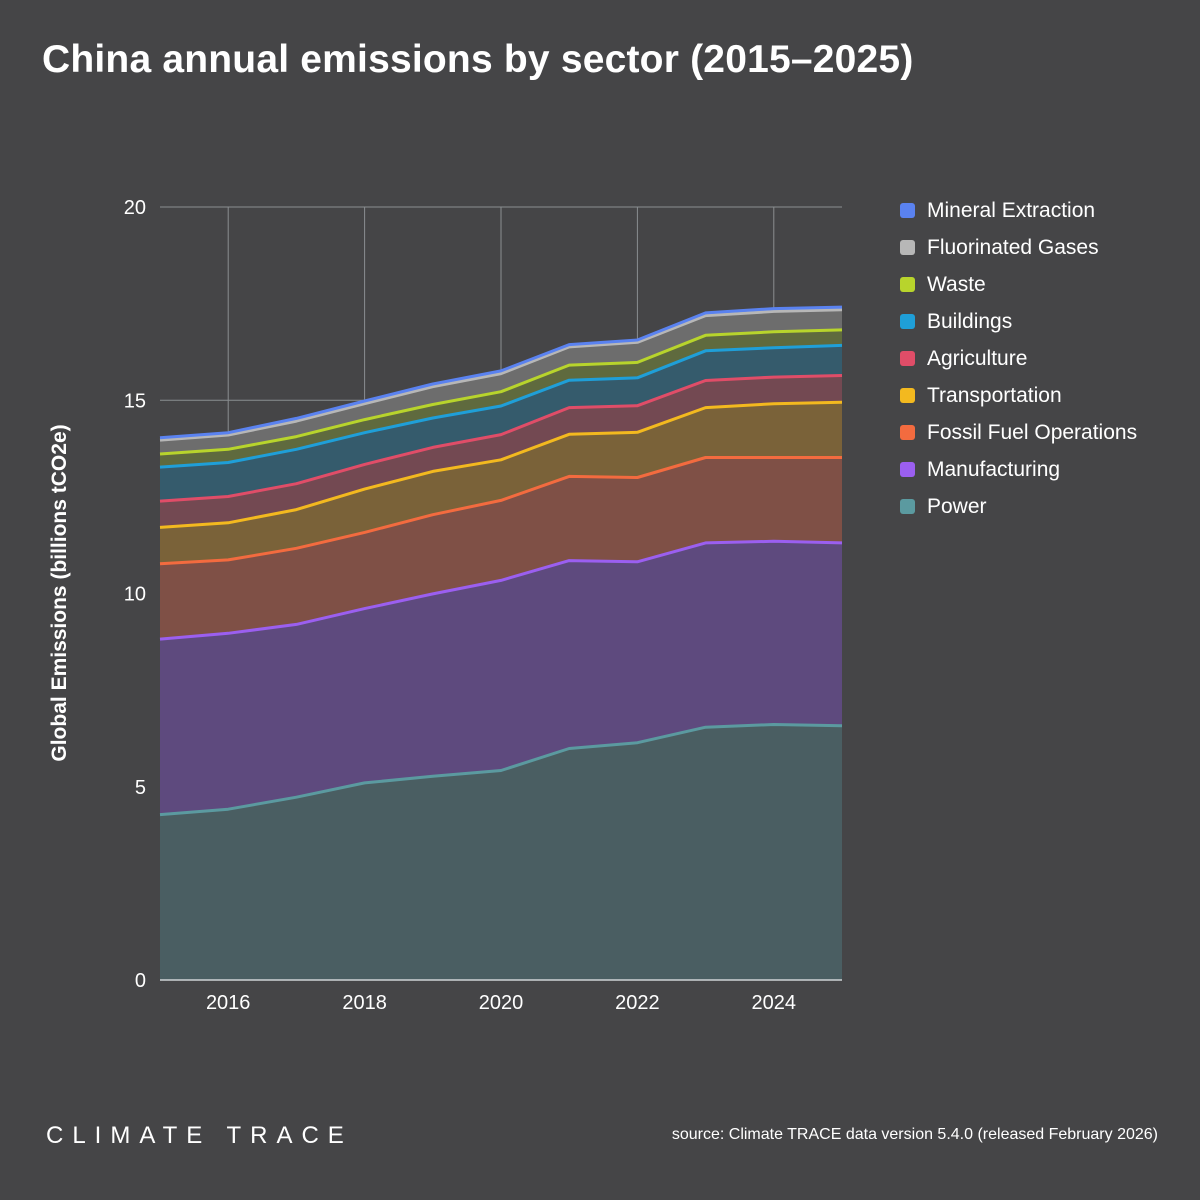  I want to click on legend-item-fossil-fuel-operations: Fossil Fuel Operations, so click(1018, 432).